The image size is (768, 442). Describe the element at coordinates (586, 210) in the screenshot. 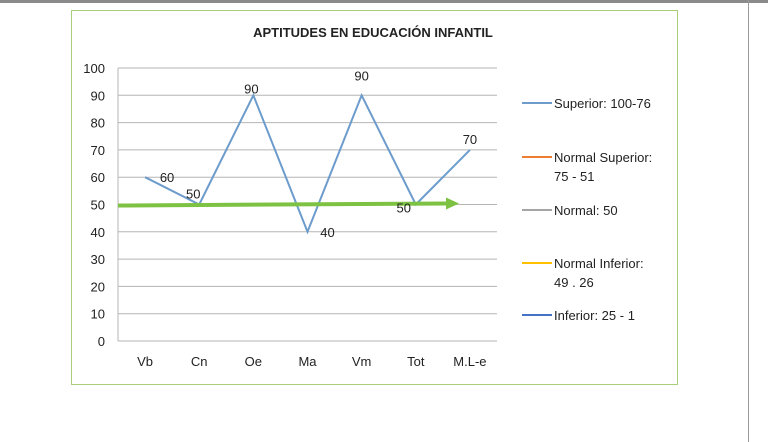

I see `legend-label: Normal: 50` at that location.